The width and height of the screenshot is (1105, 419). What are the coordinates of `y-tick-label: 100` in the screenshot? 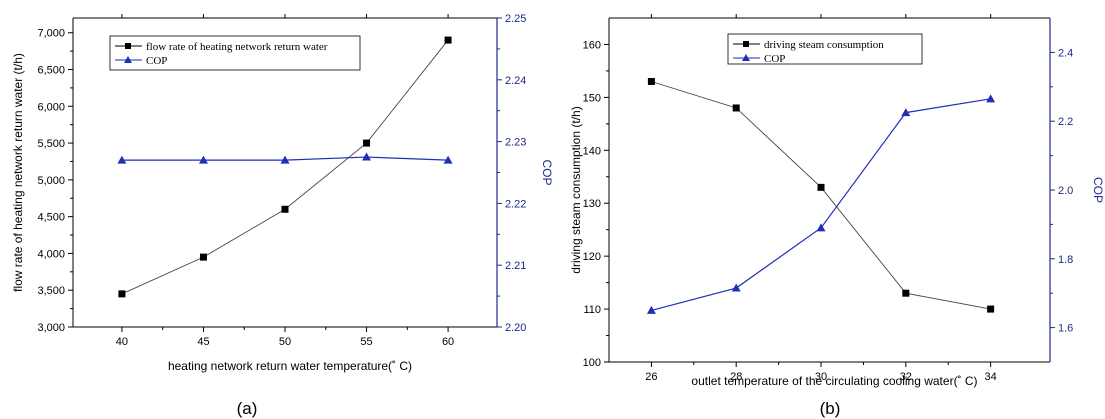 It's located at (592, 363).